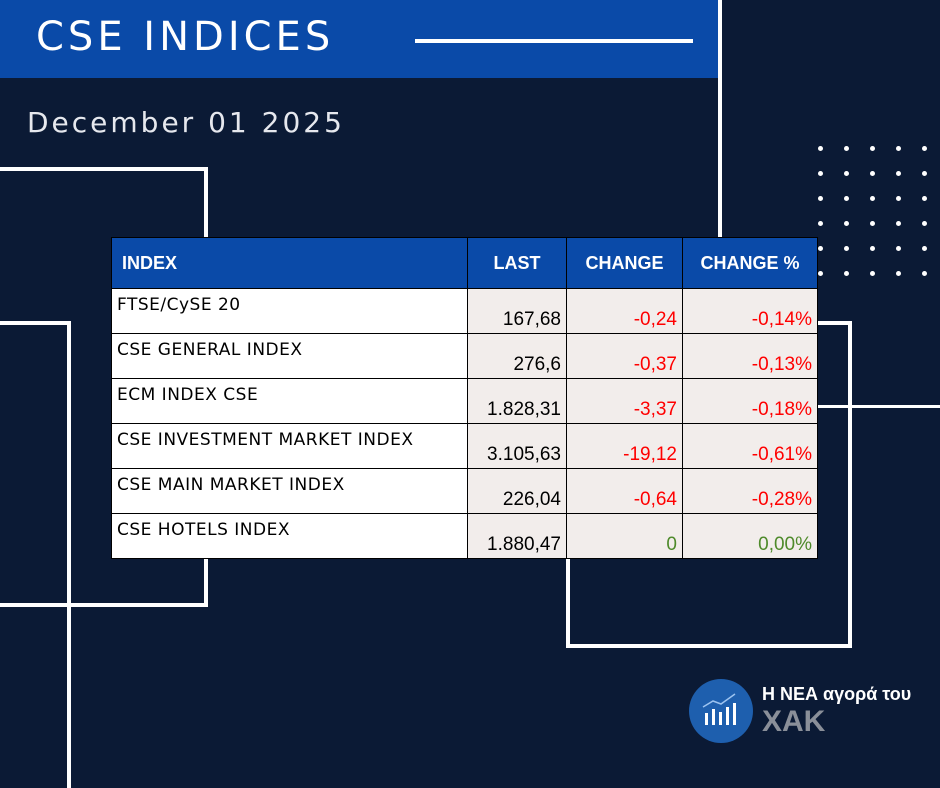  Describe the element at coordinates (624, 401) in the screenshot. I see `change-value: -3,37` at that location.